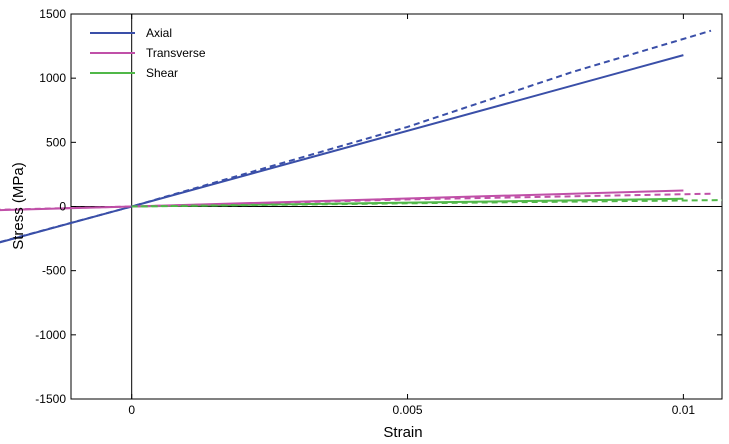 Image resolution: width=729 pixels, height=444 pixels. I want to click on legend: Axial Transverse Shear, so click(148, 53).